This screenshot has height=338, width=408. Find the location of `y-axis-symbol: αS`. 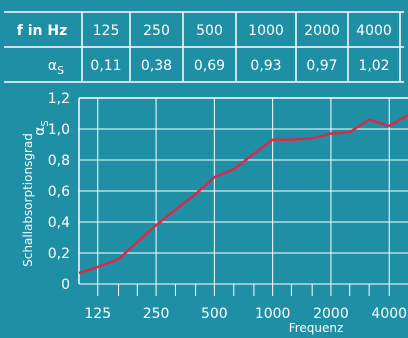

y-axis-symbol: αS is located at coordinates (41, 128).